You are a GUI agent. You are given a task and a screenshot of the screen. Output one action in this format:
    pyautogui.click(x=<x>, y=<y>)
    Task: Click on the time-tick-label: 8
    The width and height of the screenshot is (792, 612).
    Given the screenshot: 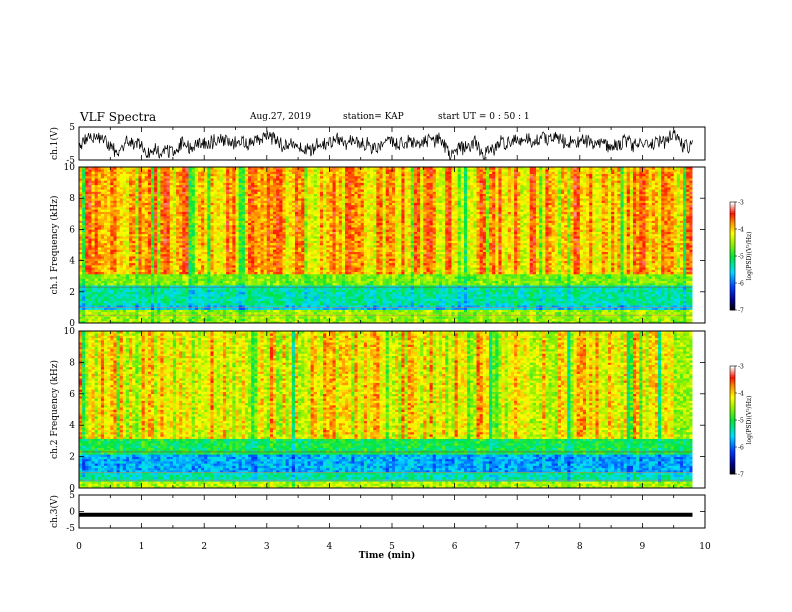 What is the action you would take?
    pyautogui.click(x=580, y=547)
    